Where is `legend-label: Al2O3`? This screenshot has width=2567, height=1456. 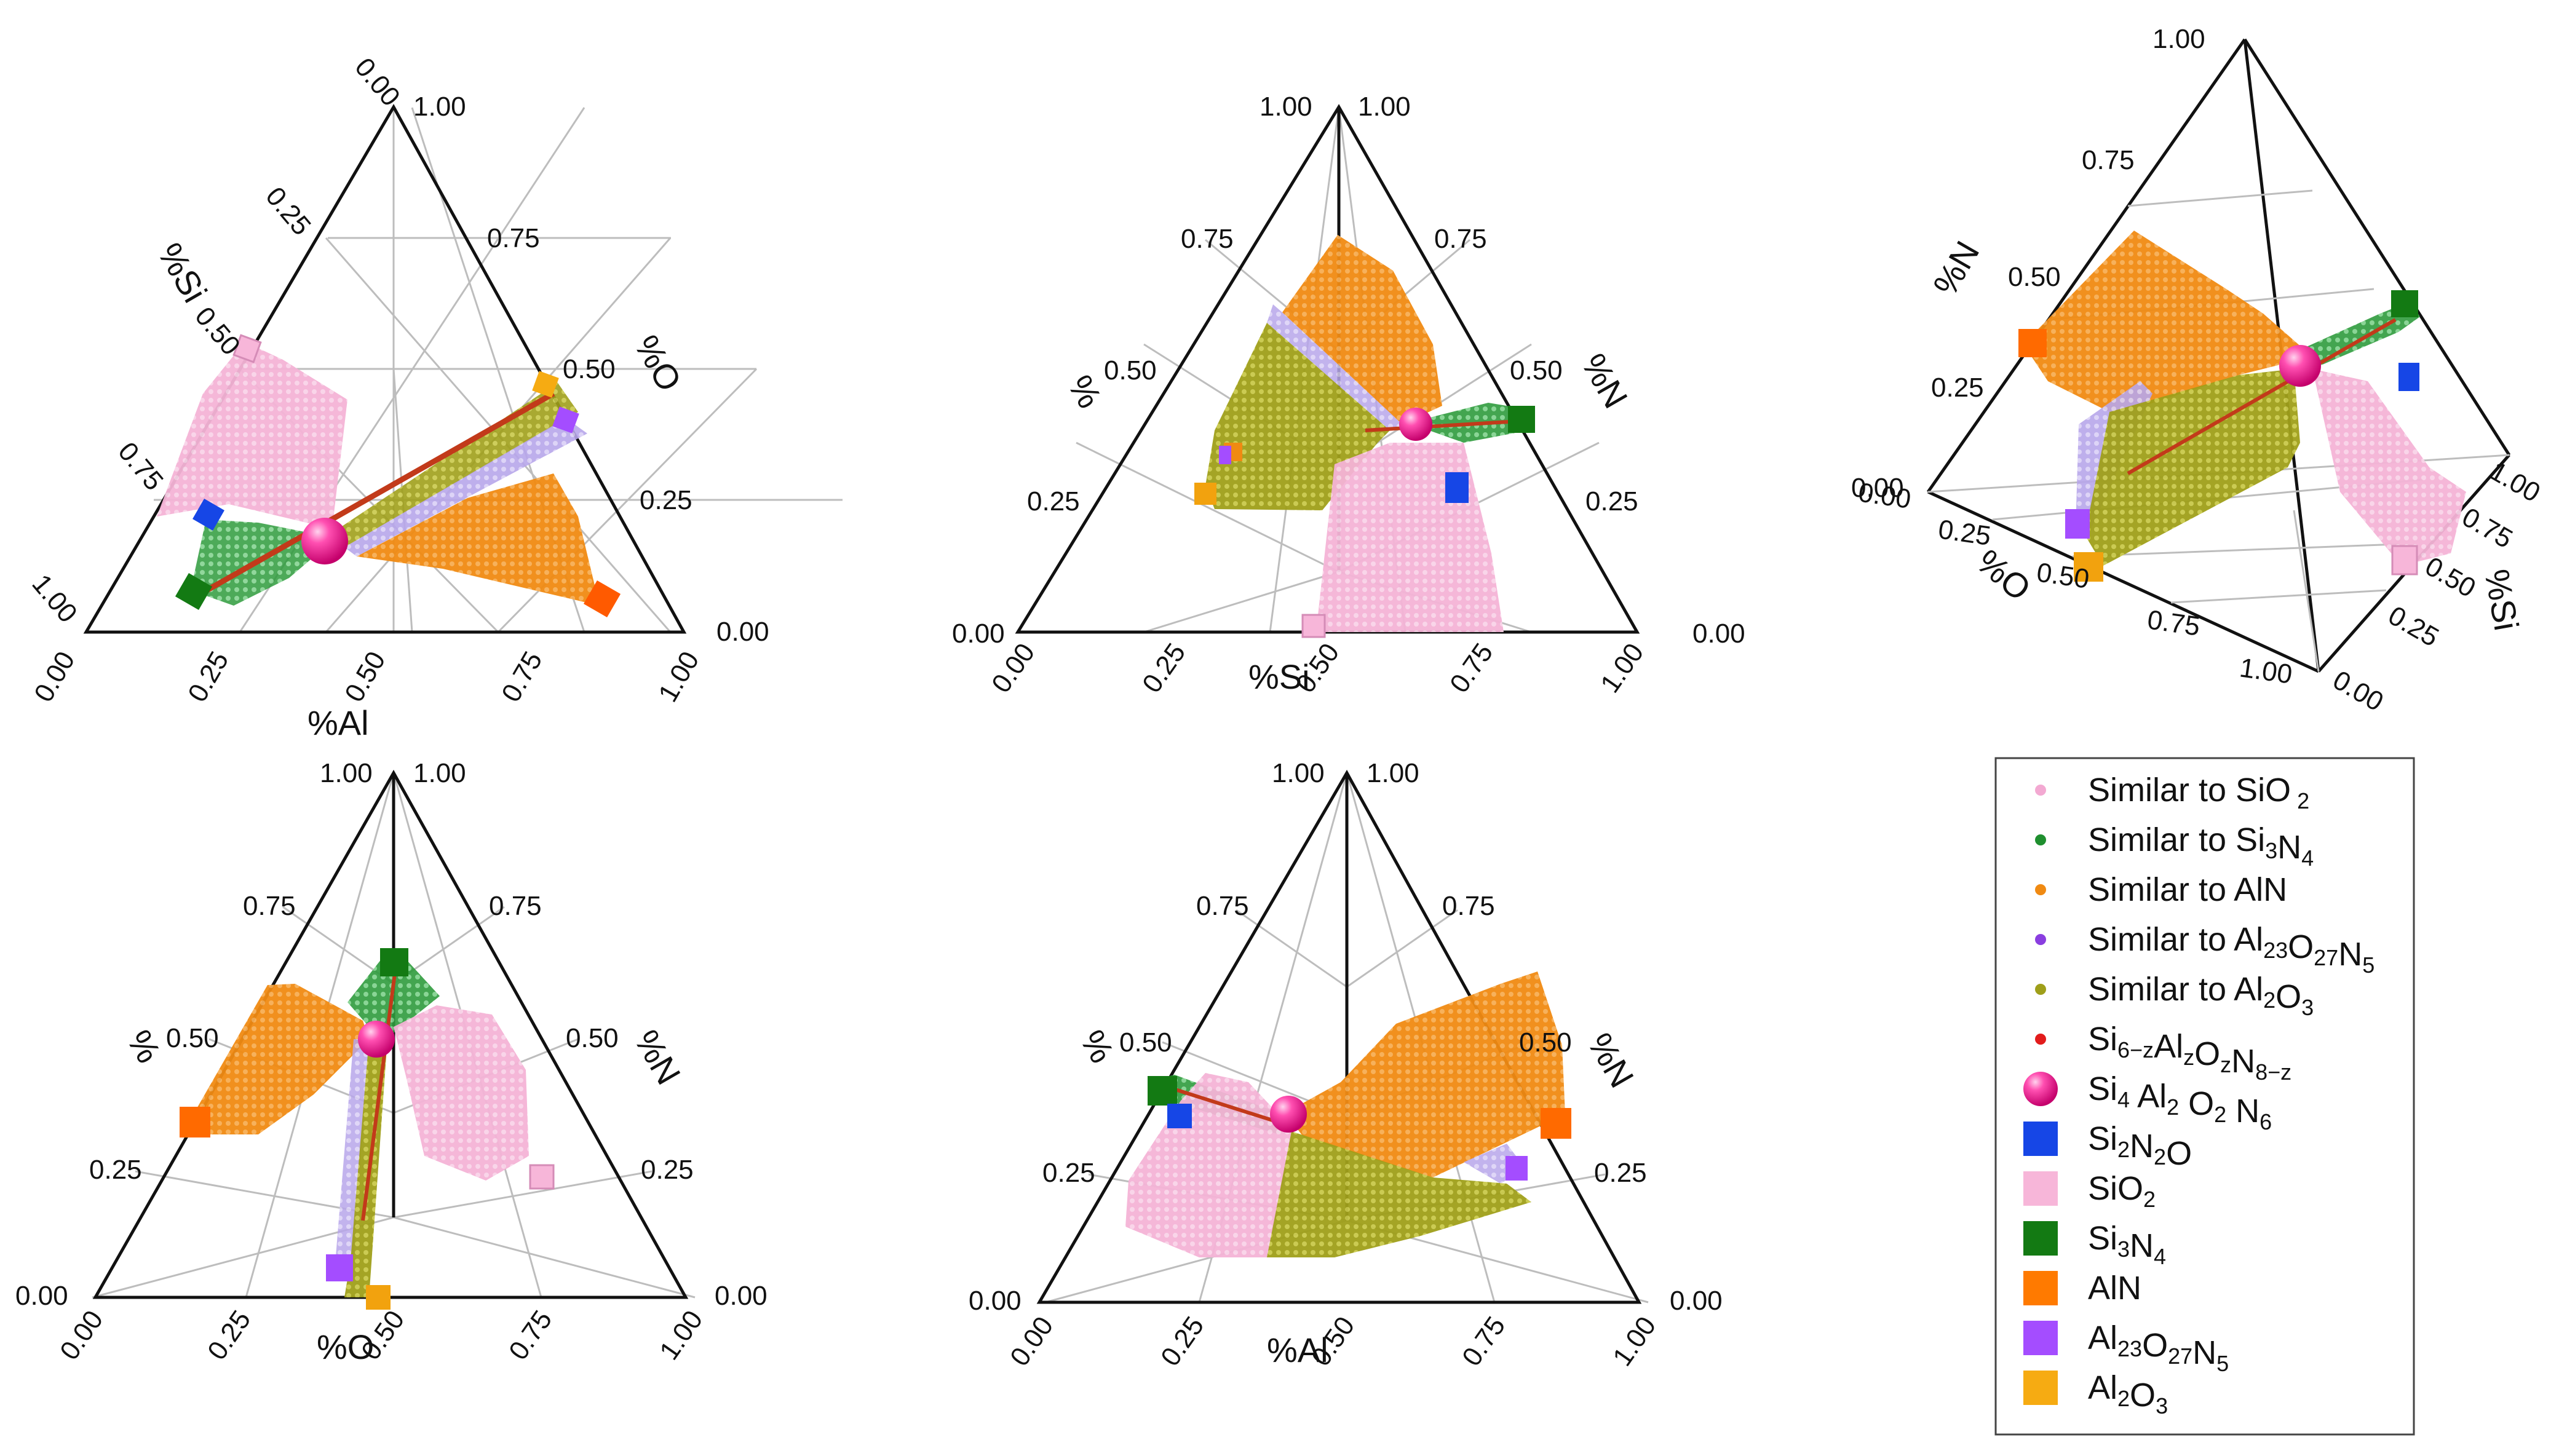 legend-label: Al2O3 is located at coordinates (2128, 1393).